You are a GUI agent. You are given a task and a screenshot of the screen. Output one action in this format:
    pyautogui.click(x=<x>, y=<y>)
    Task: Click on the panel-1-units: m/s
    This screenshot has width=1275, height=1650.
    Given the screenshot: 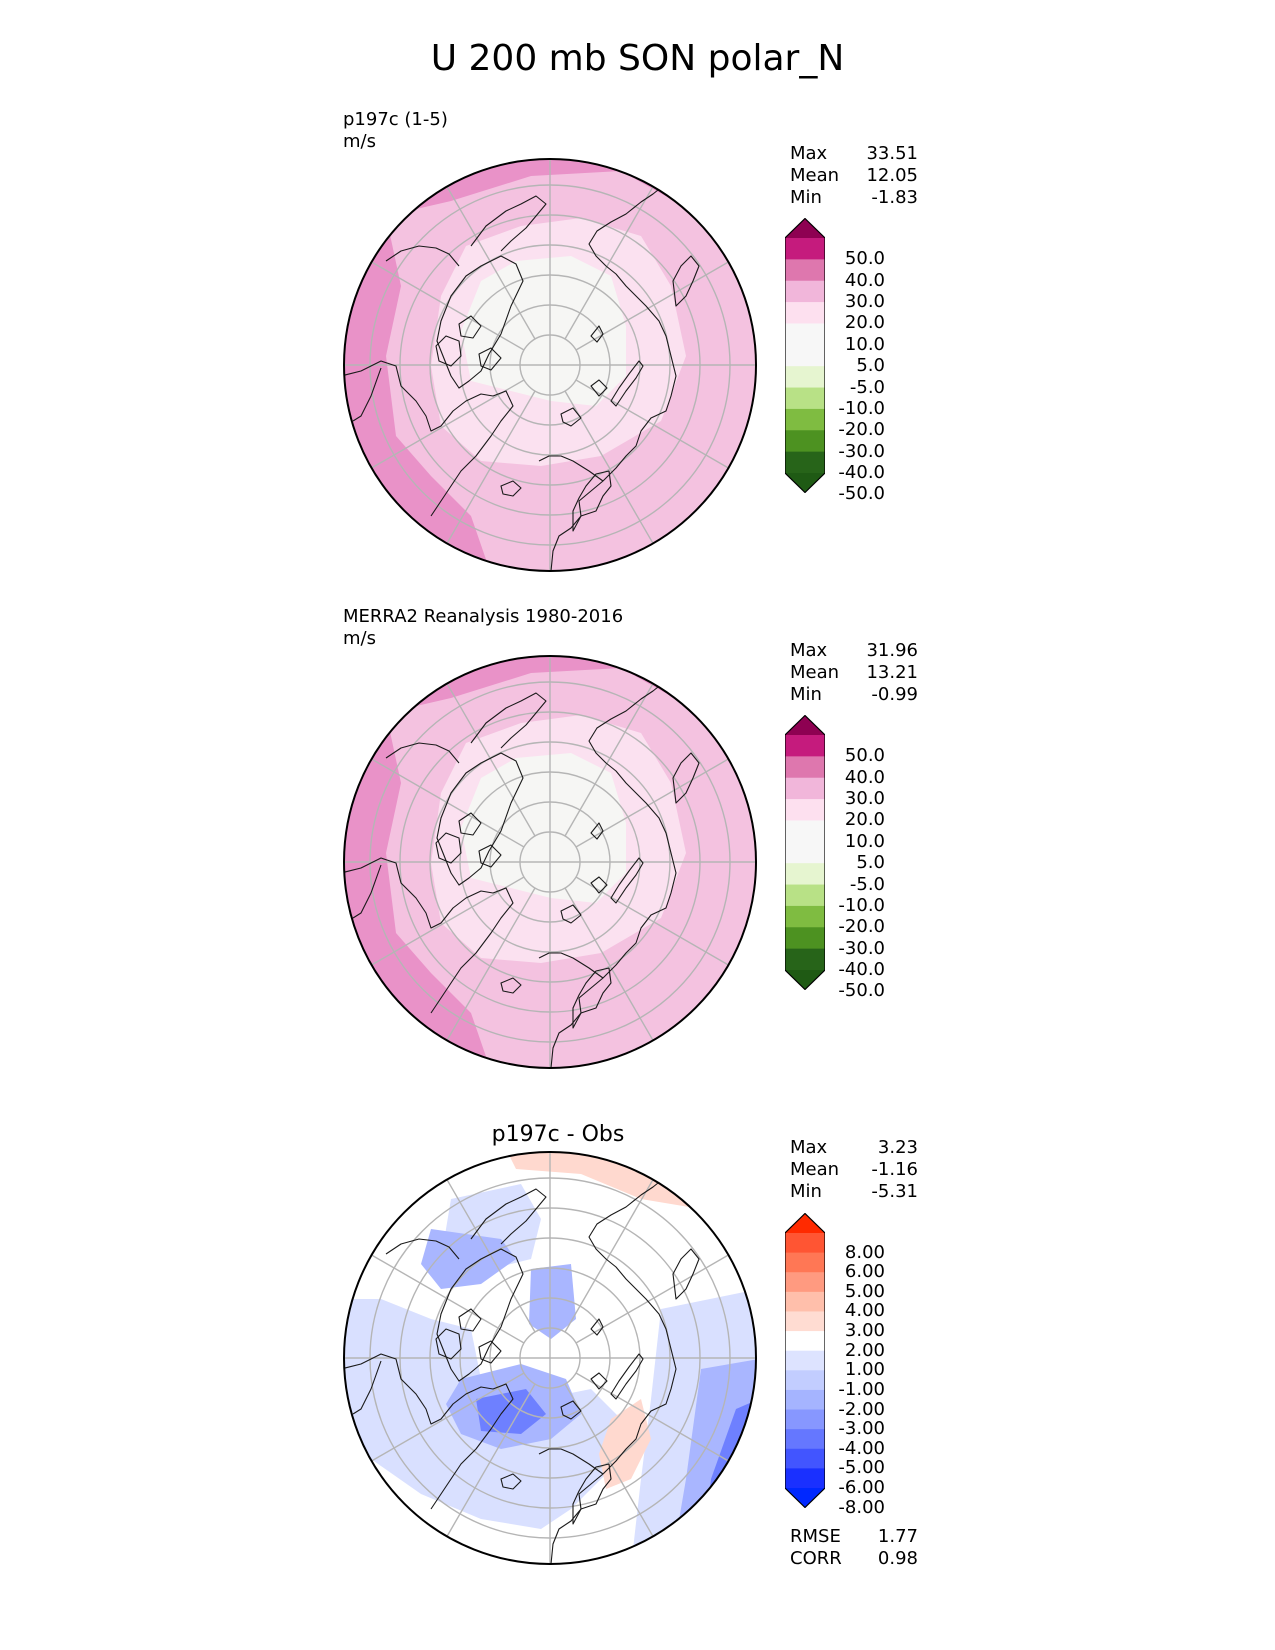 What is the action you would take?
    pyautogui.click(x=359, y=141)
    